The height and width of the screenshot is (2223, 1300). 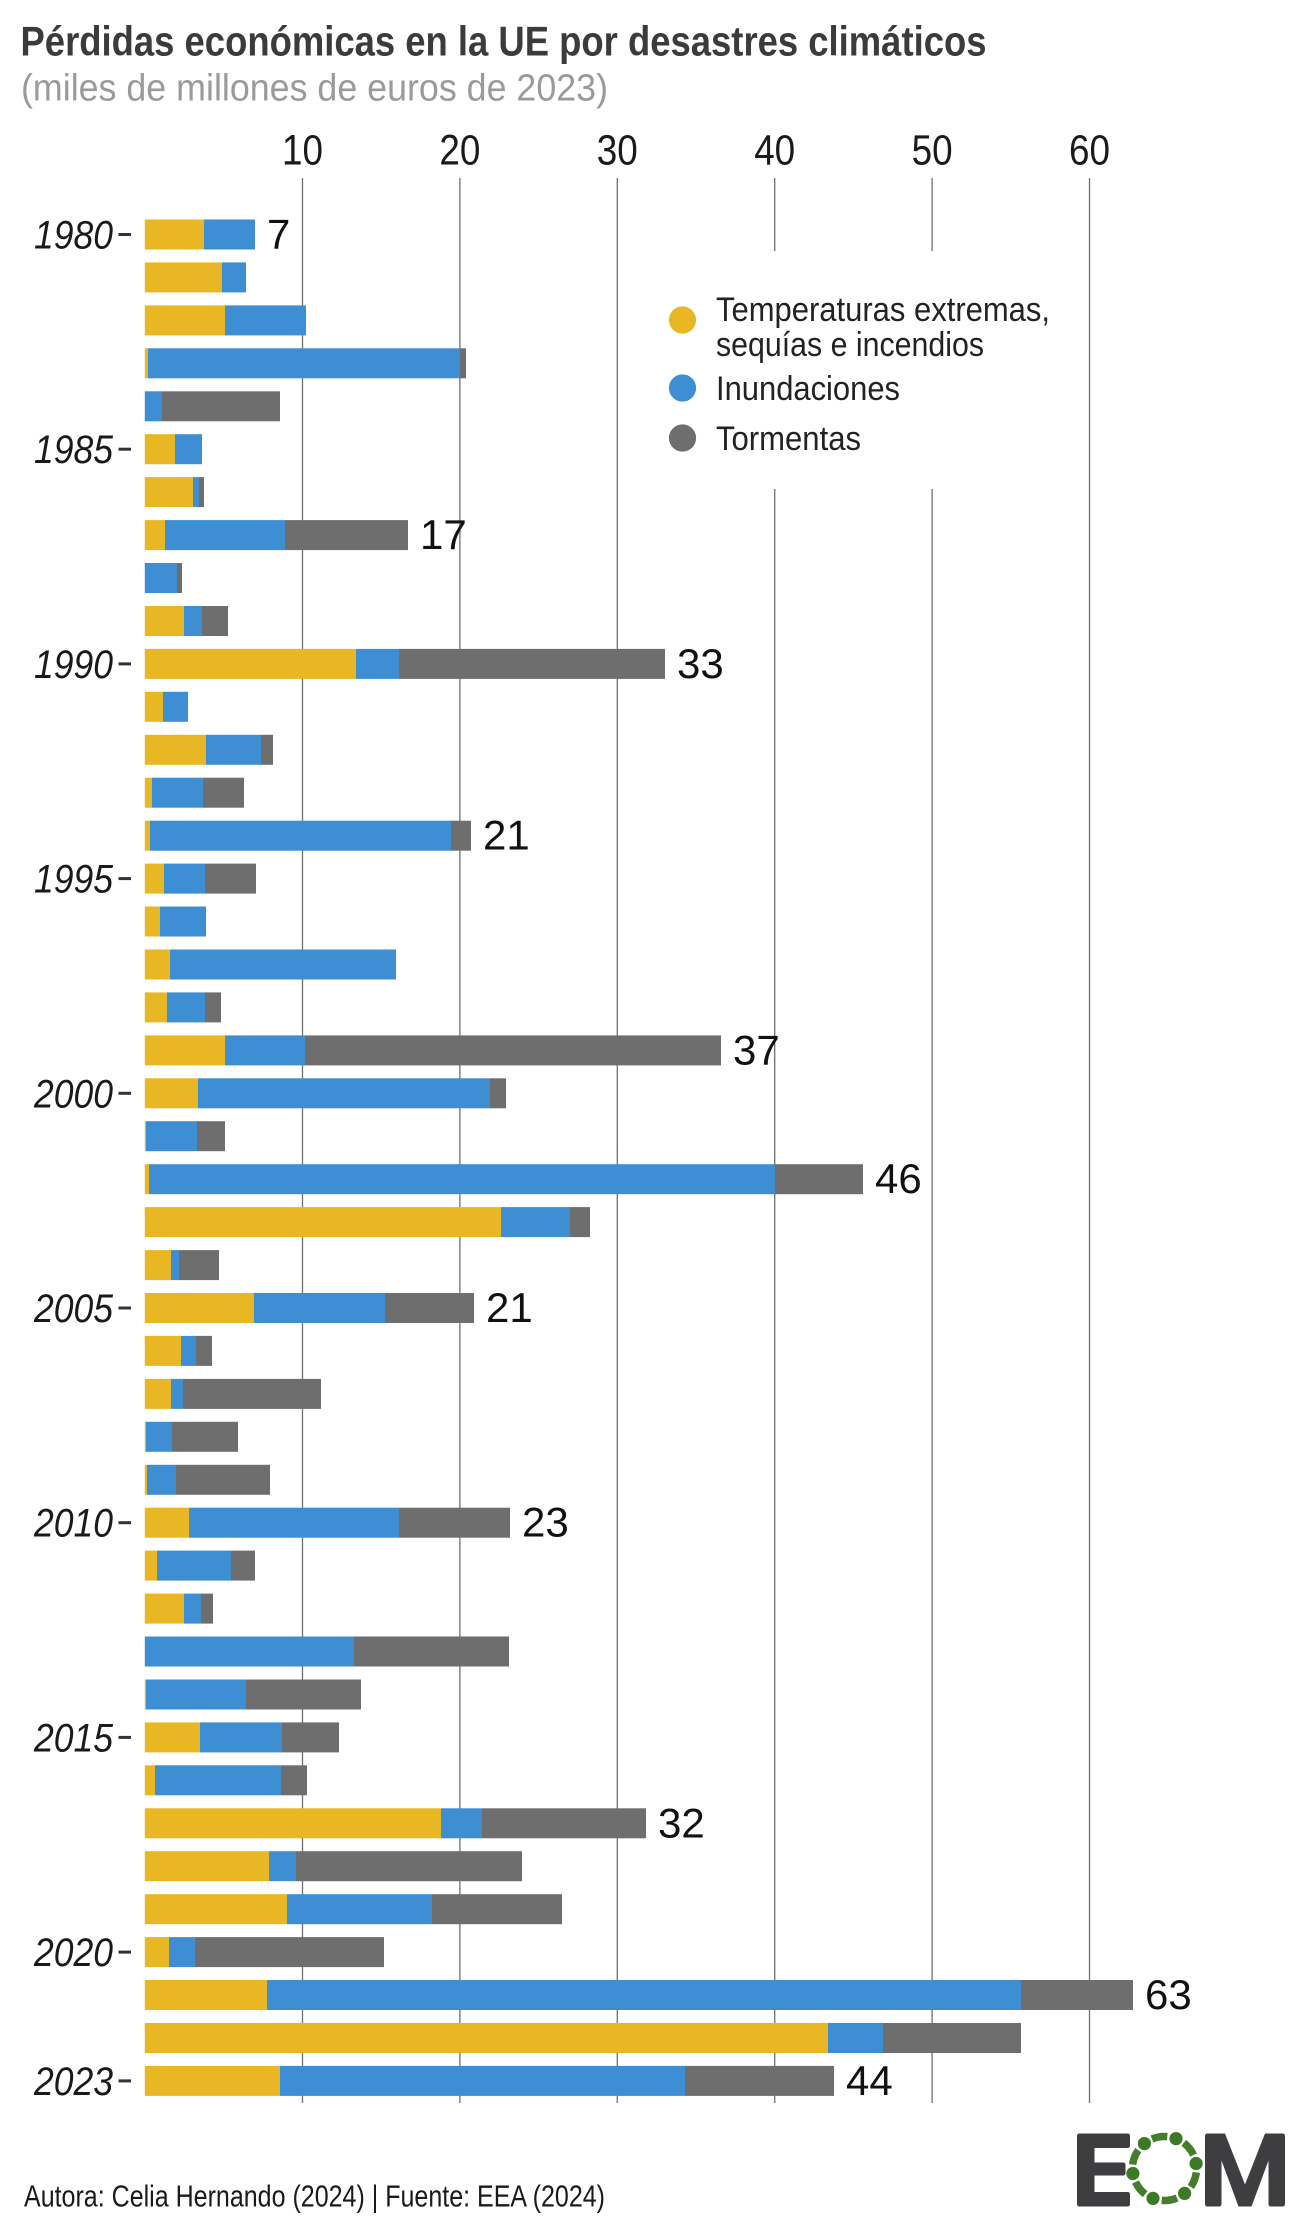 What do you see at coordinates (73, 1524) in the screenshot?
I see `svg-text: 2010` at bounding box center [73, 1524].